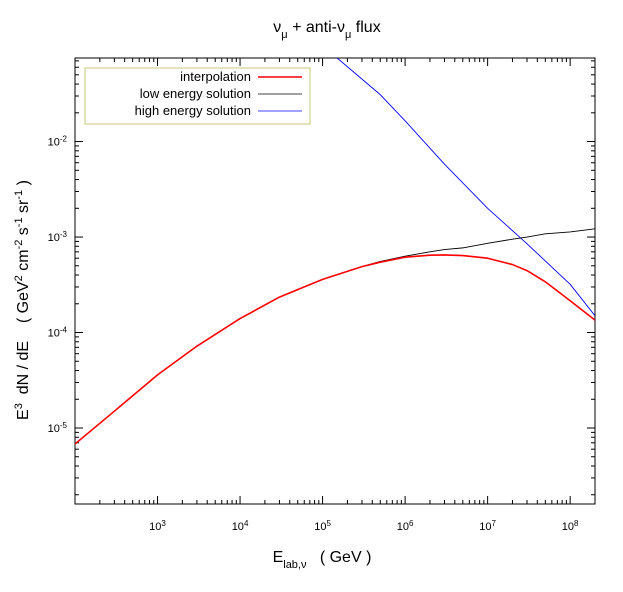 This screenshot has height=592, width=623. What do you see at coordinates (295, 565) in the screenshot?
I see `xlabel-sub: lab,ν` at bounding box center [295, 565].